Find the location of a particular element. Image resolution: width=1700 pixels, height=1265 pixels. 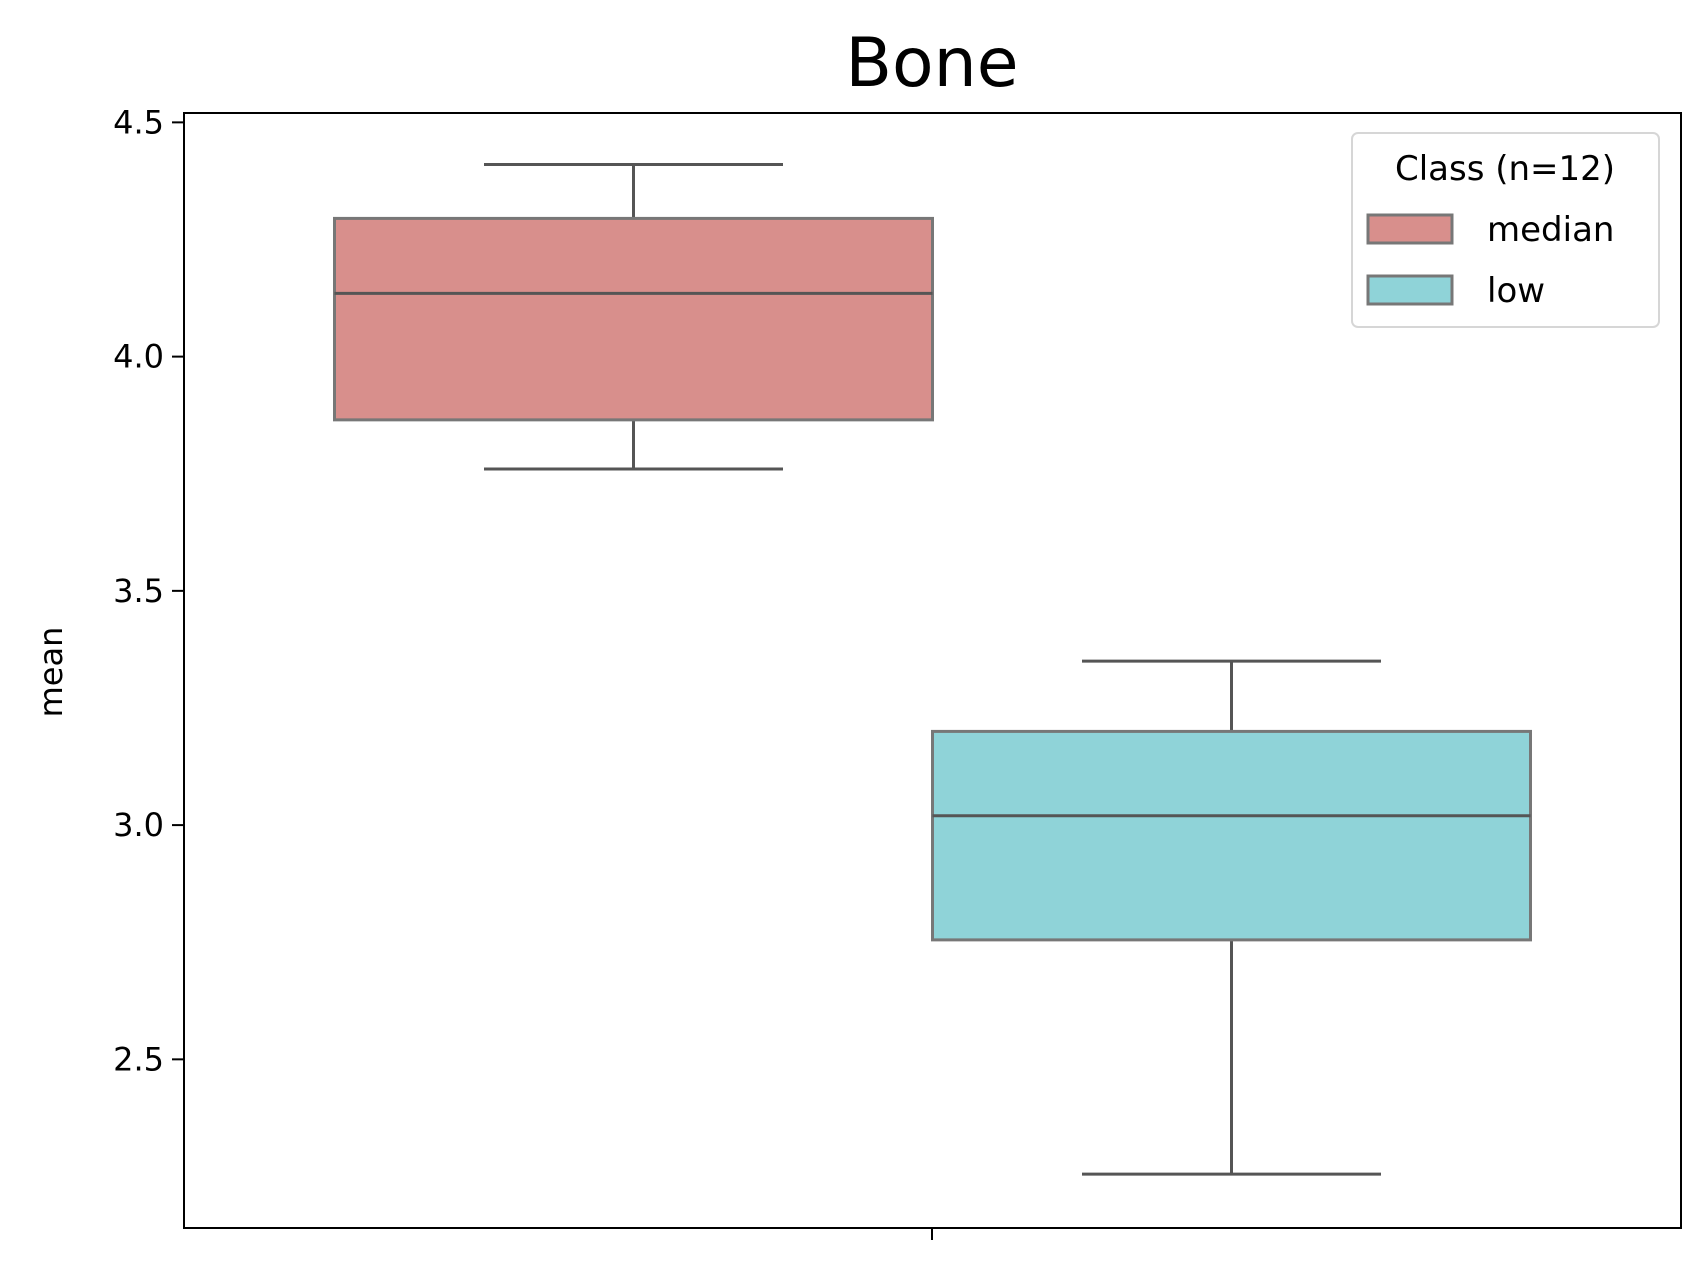

y-tick-label: 3.5 is located at coordinates (138, 591).